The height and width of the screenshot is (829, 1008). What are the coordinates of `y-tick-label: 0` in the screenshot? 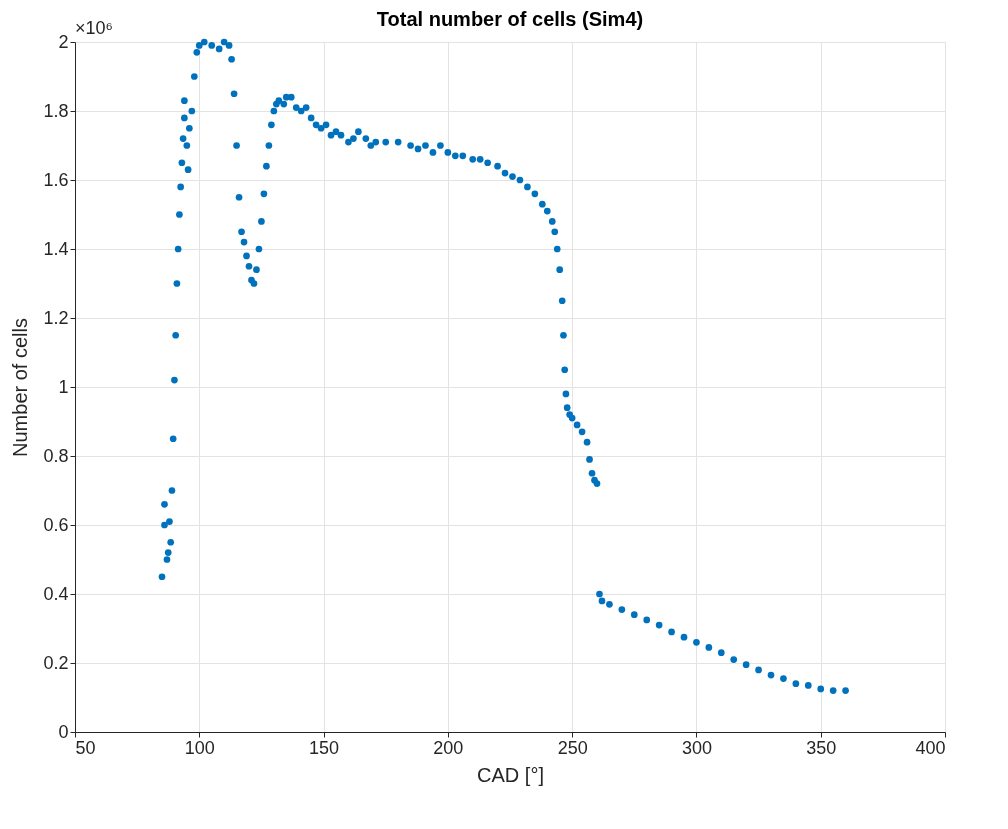 It's located at (63, 731).